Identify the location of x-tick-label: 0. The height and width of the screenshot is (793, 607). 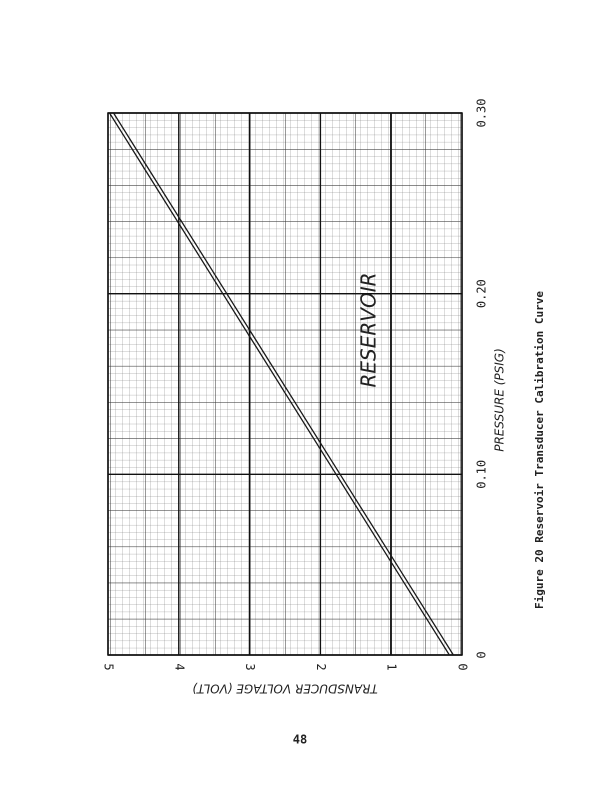
(482, 654).